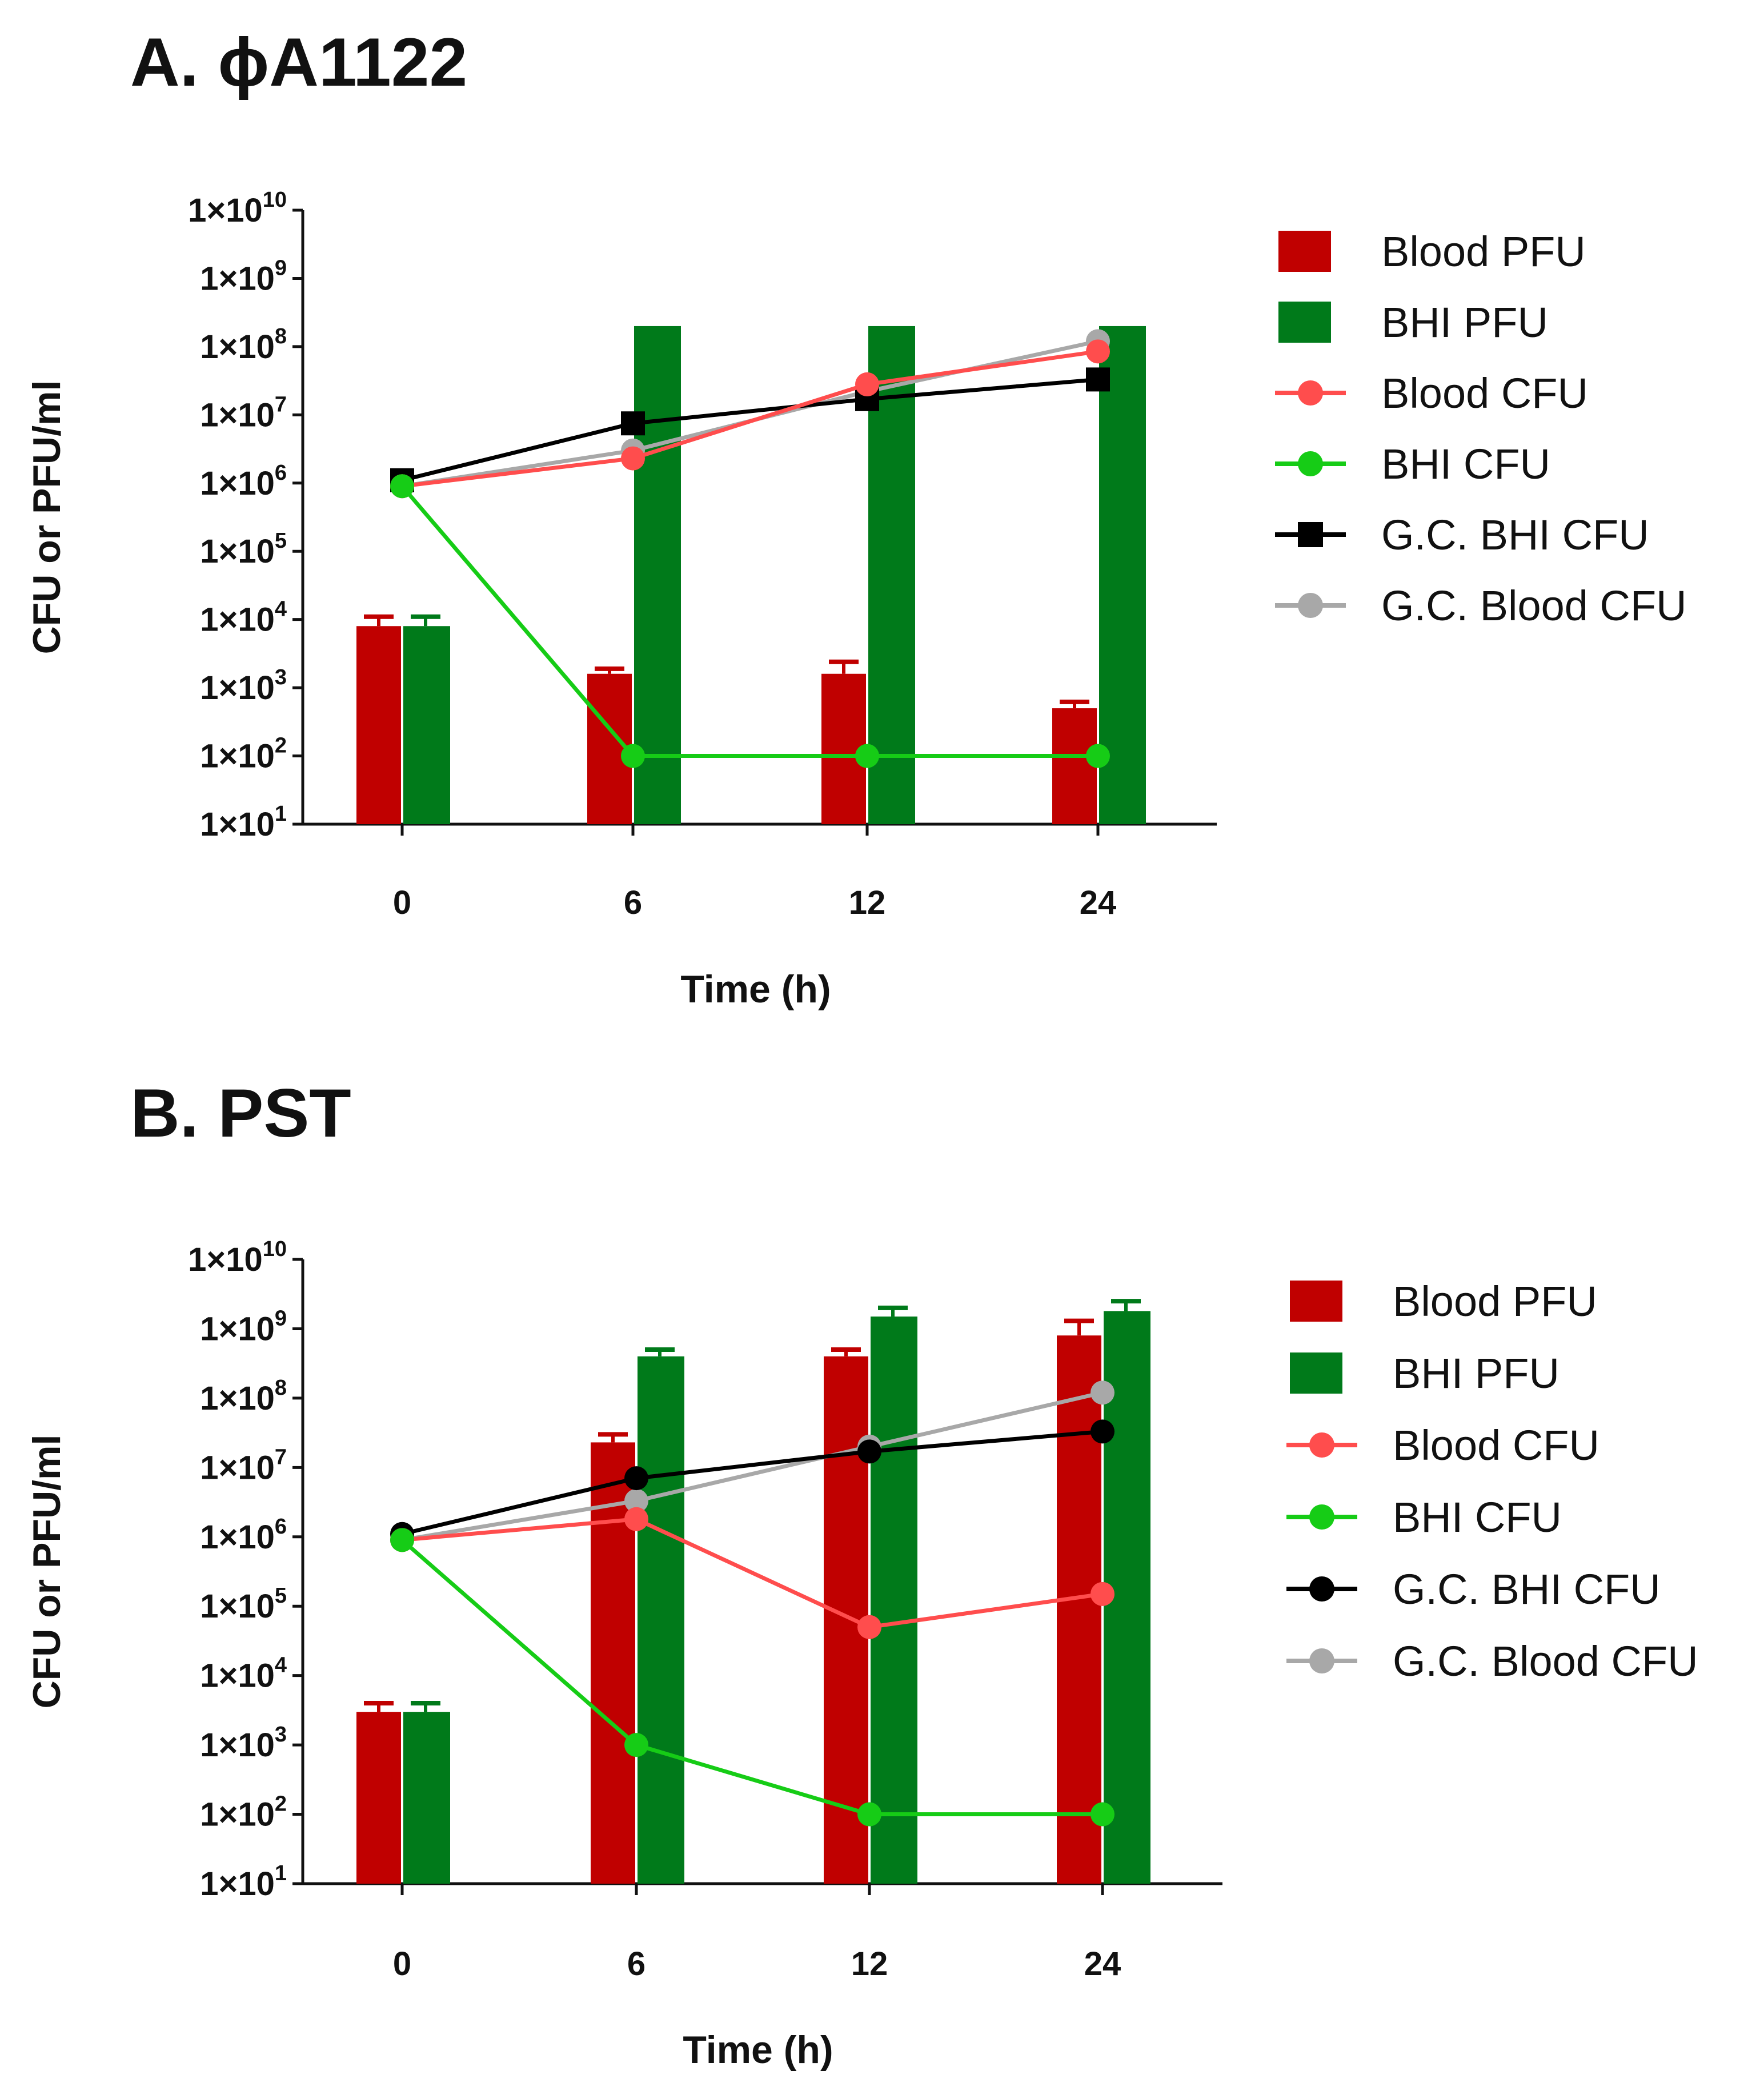  I want to click on series-line-g-c-blood-cfu, so click(753, 1466).